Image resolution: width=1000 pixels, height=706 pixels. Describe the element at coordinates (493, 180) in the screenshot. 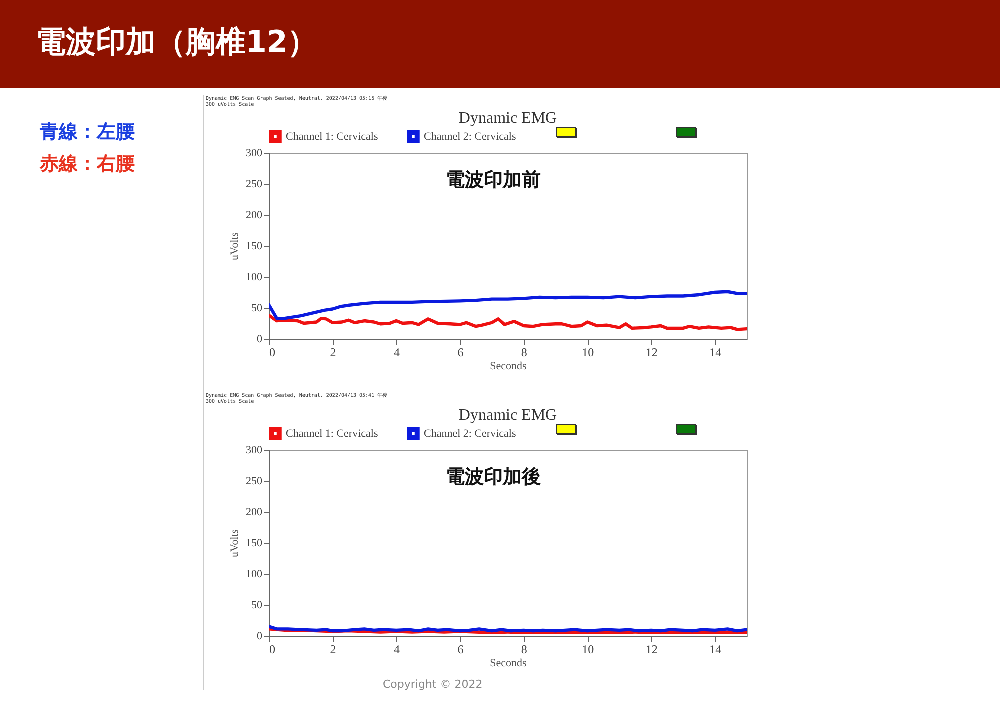

I see `text: 電波印加前` at that location.